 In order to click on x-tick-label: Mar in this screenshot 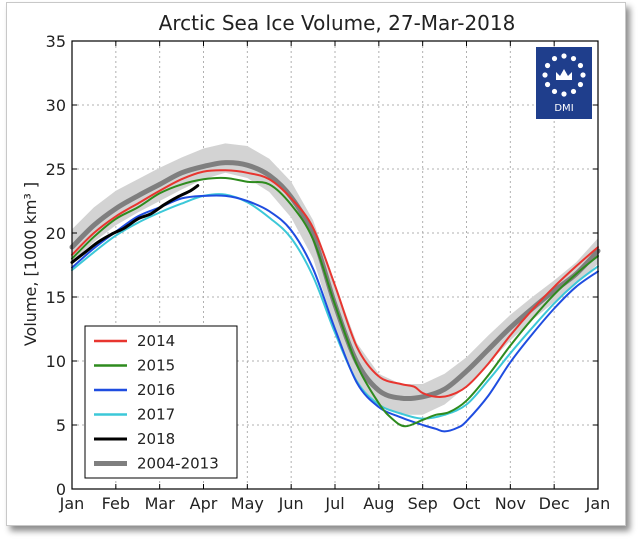, I will do `click(160, 503)`.